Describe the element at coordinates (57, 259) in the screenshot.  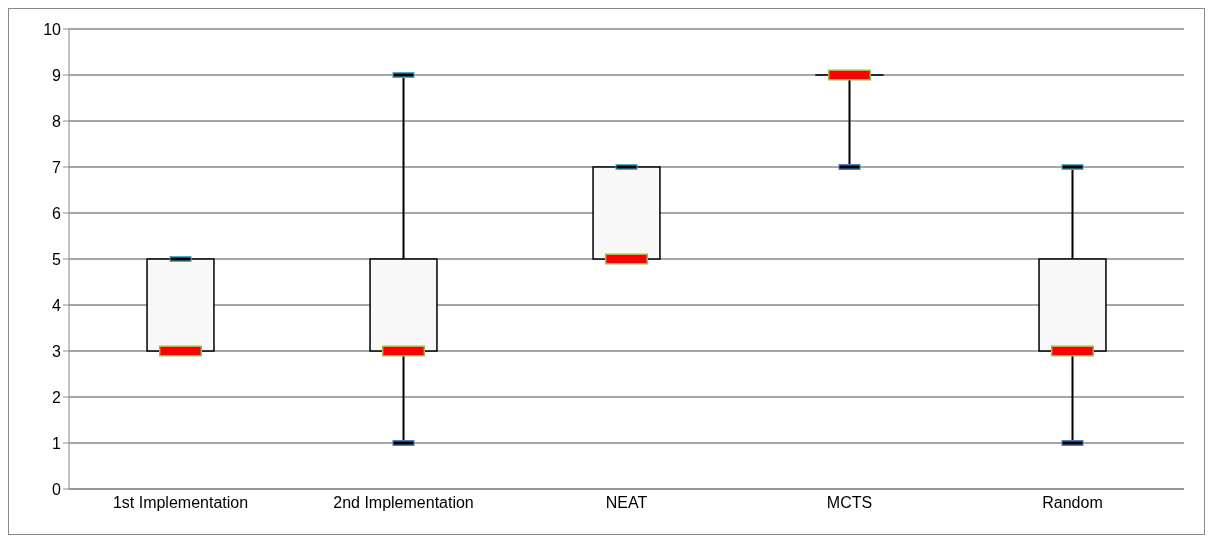
I see `y-tick-label: 5` at that location.